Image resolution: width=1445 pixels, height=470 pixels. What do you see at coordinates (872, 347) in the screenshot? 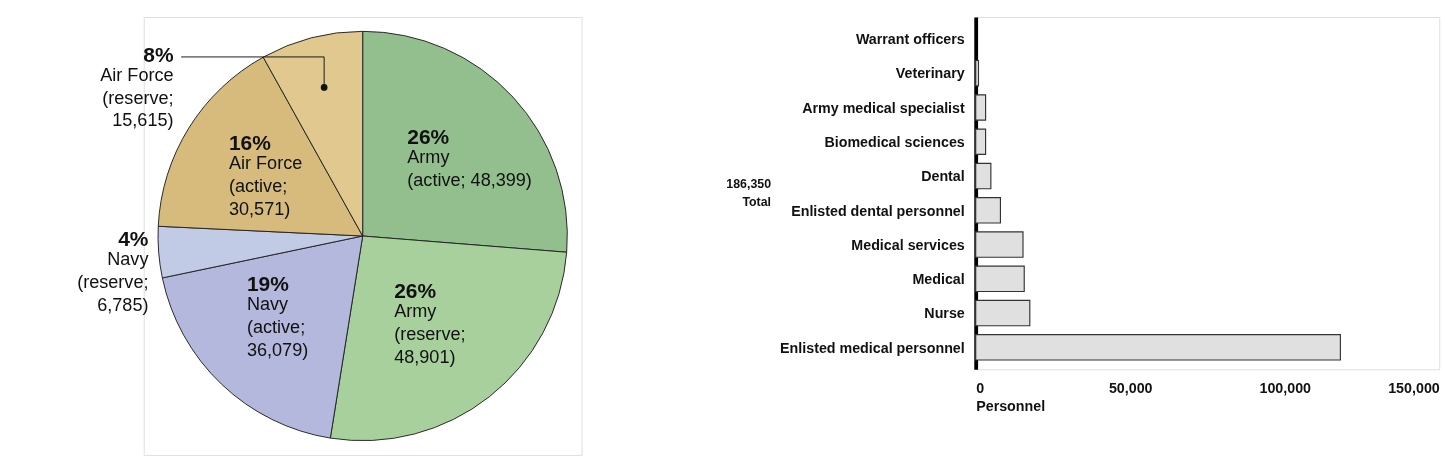
I see `y-tick-label: Enlisted medical personnel` at bounding box center [872, 347].